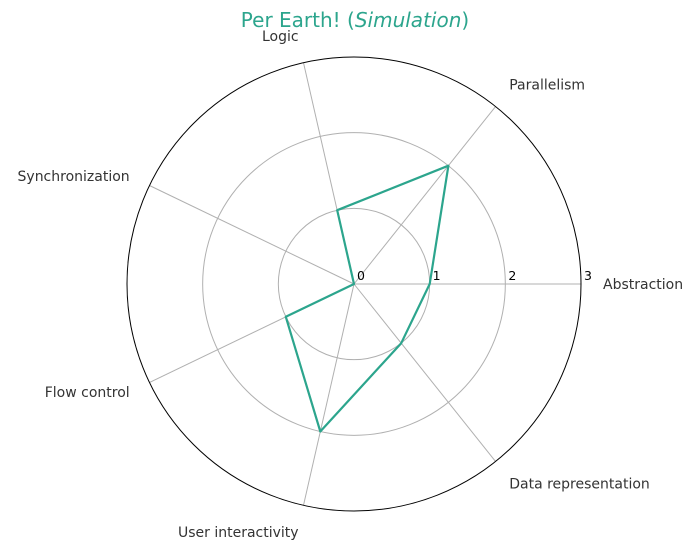 This screenshot has width=697, height=541. I want to click on axis-label-logic: Logic, so click(280, 37).